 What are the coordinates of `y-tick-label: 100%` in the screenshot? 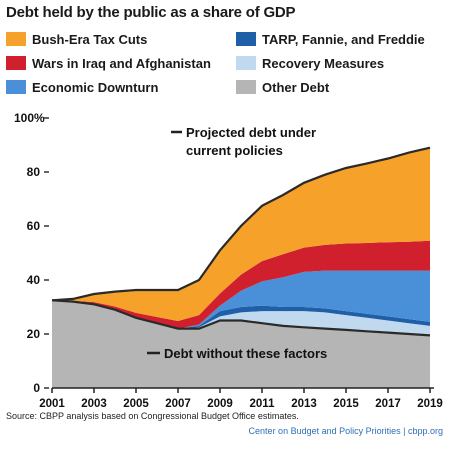 It's located at (29, 118).